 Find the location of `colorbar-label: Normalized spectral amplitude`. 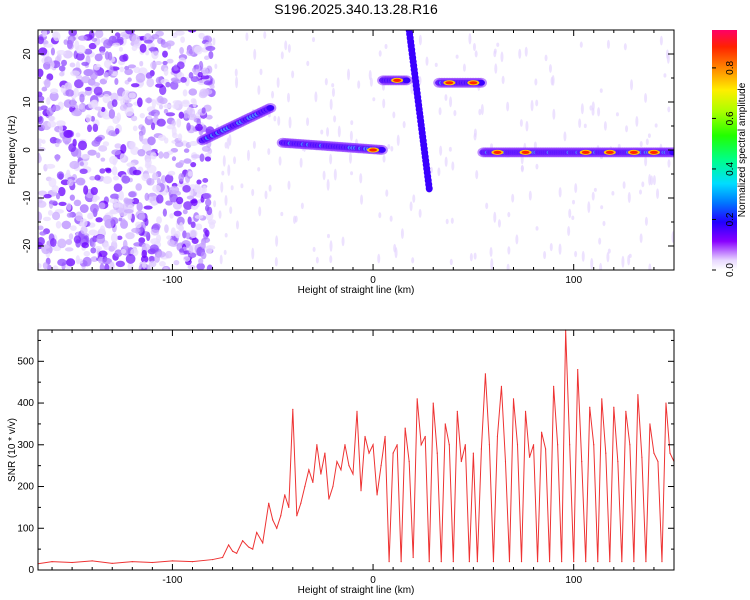

colorbar-label: Normalized spectral amplitude is located at coordinates (742, 149).